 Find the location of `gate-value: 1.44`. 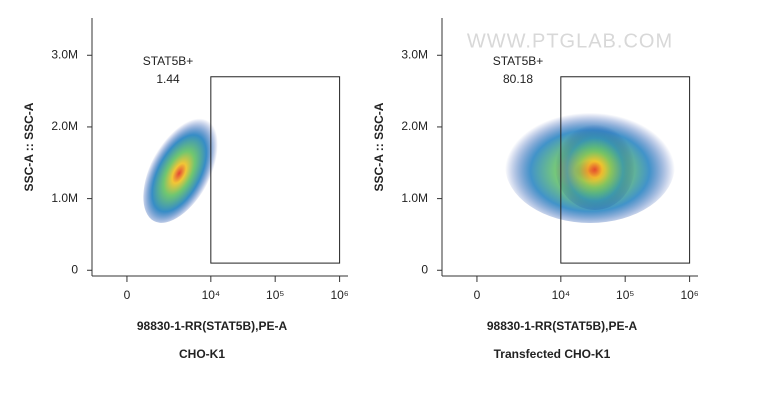

gate-value: 1.44 is located at coordinates (168, 79).